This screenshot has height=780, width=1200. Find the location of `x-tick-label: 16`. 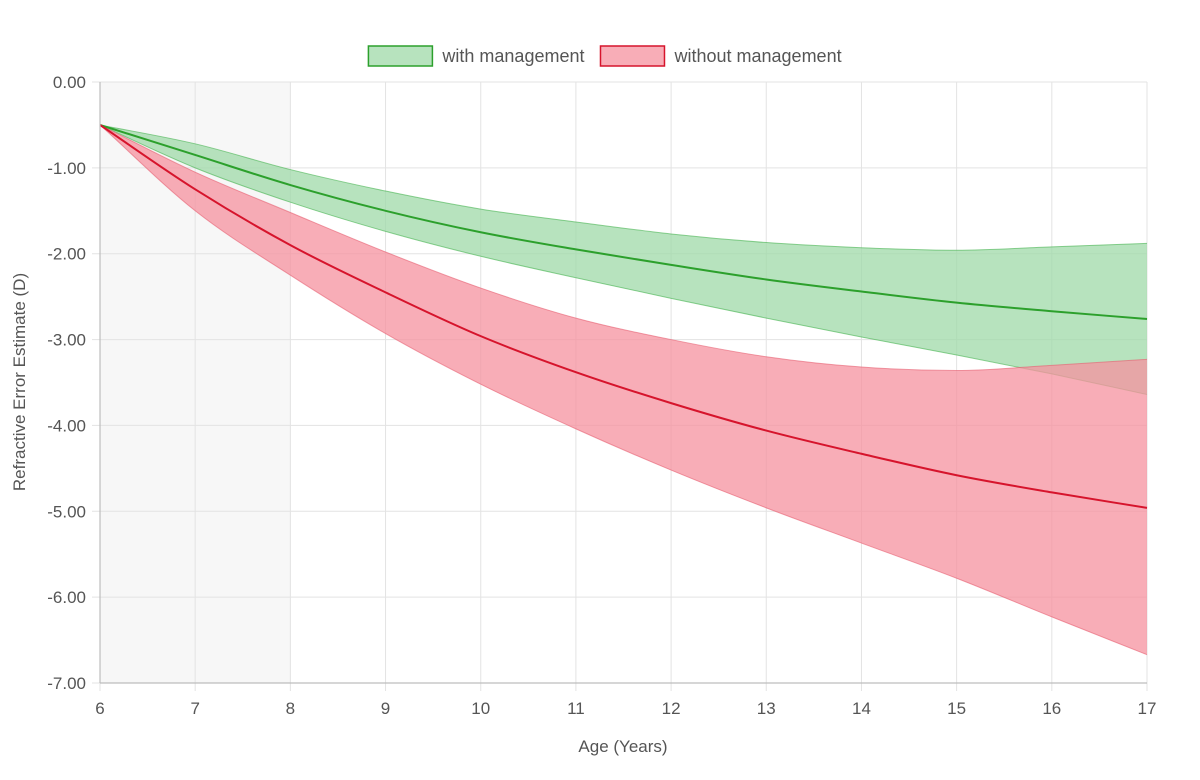

x-tick-label: 16 is located at coordinates (1051, 708).